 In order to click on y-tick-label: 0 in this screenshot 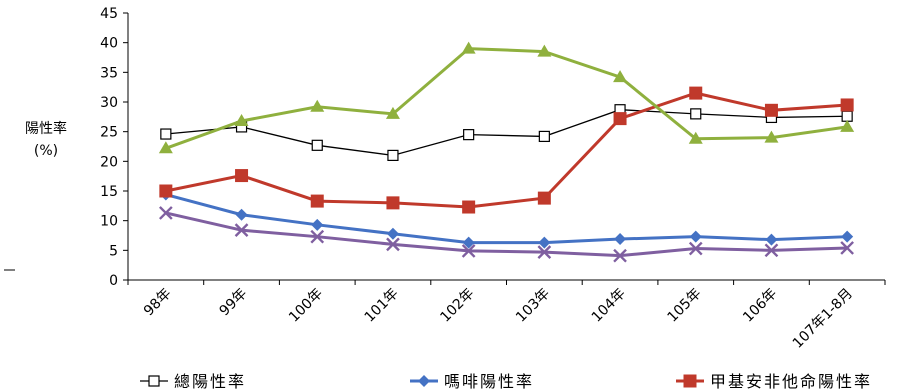, I will do `click(113, 281)`.